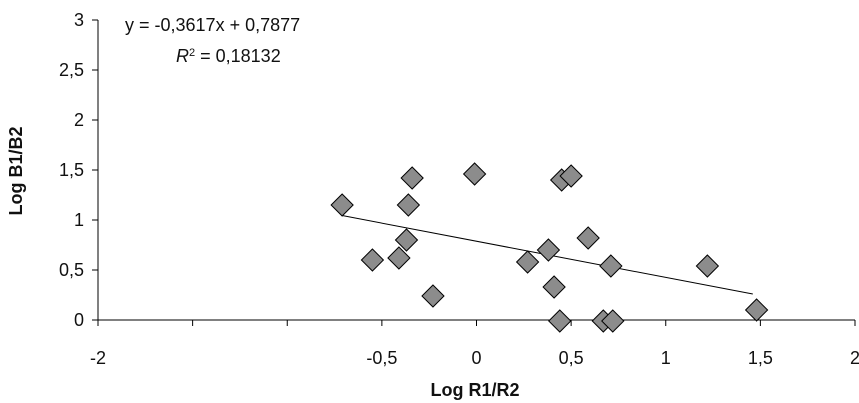 The image size is (859, 403). Describe the element at coordinates (79, 20) in the screenshot. I see `y-tick-label: 3` at that location.